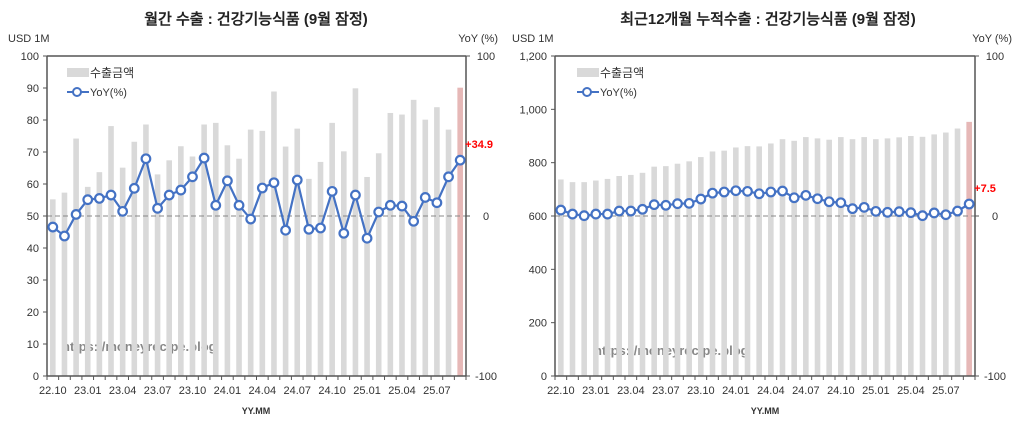  What do you see at coordinates (544, 377) in the screenshot?
I see `left-tick-label: 0` at bounding box center [544, 377].